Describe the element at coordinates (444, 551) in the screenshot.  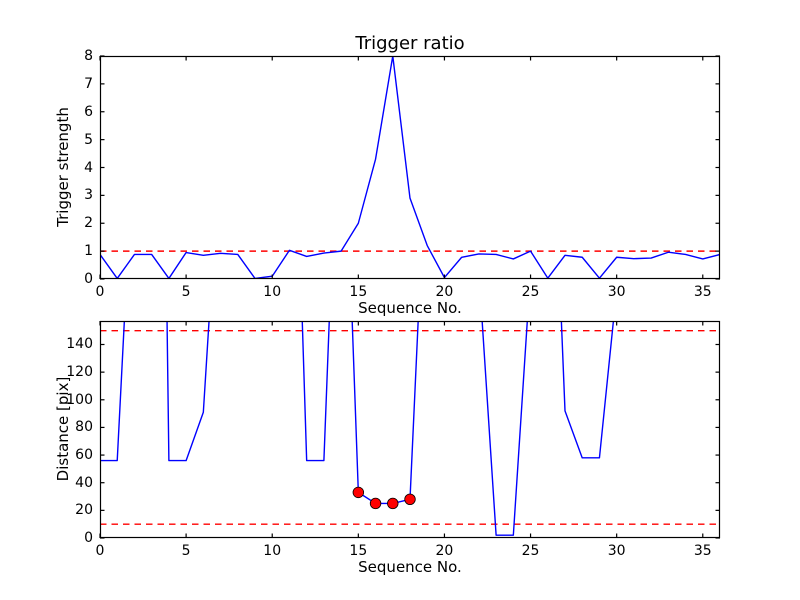
I see `bottom-plot-xtick-label: 20` at that location.